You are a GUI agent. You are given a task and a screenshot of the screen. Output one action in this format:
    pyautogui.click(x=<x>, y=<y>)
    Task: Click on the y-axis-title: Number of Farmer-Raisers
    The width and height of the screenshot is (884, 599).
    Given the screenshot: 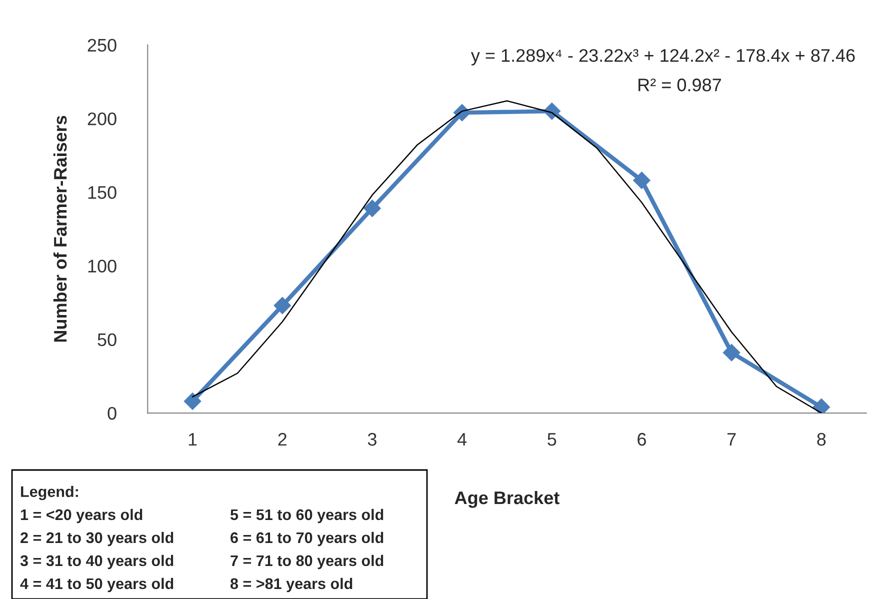 What is the action you would take?
    pyautogui.click(x=60, y=229)
    